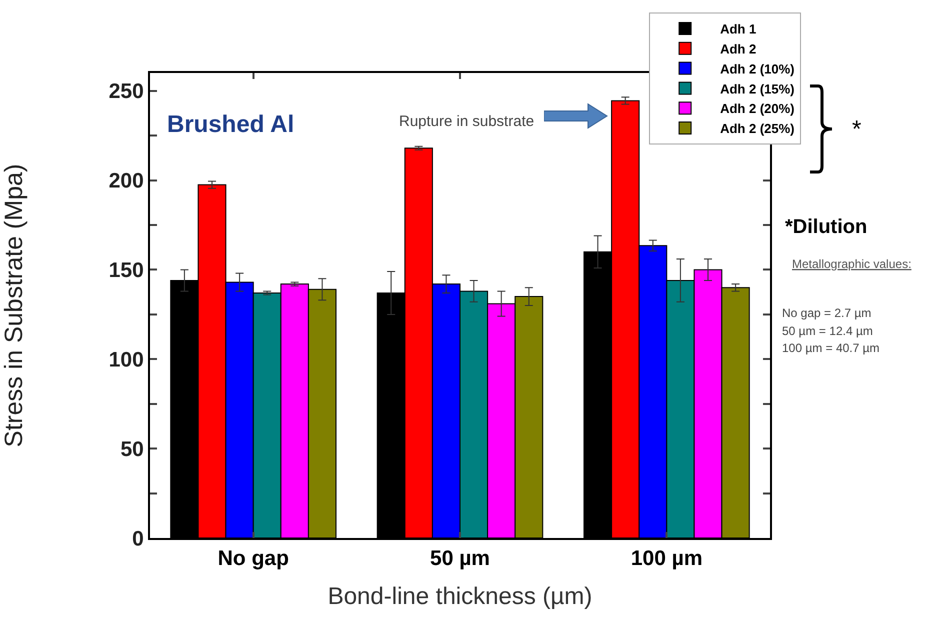 The width and height of the screenshot is (941, 631). Describe the element at coordinates (132, 449) in the screenshot. I see `y-tick-label: 50` at that location.